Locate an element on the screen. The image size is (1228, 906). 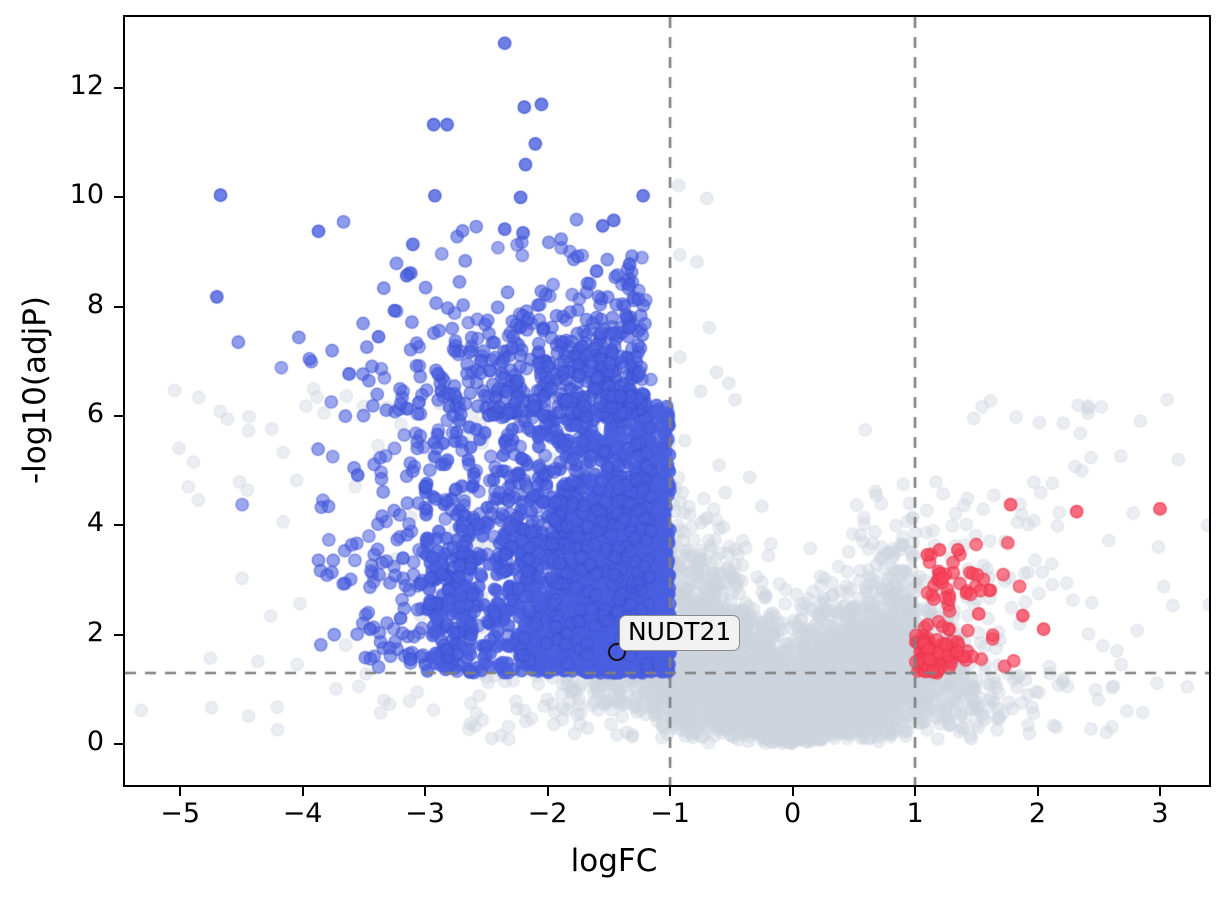
x-axis-title: logFC is located at coordinates (614, 861).